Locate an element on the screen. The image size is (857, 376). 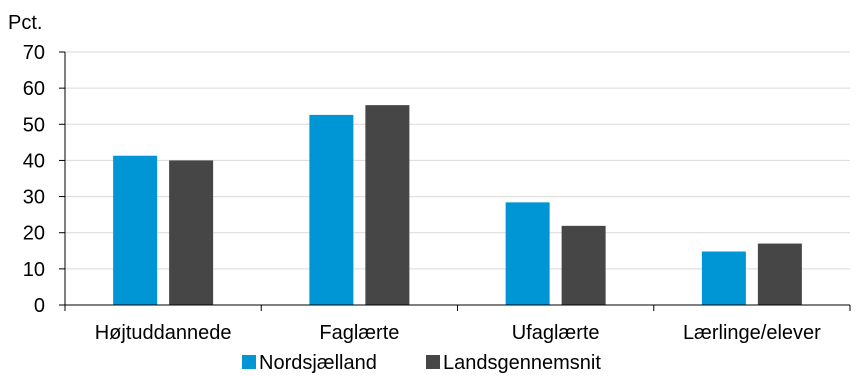
legend-label: Landsgennemsnit is located at coordinates (522, 363).